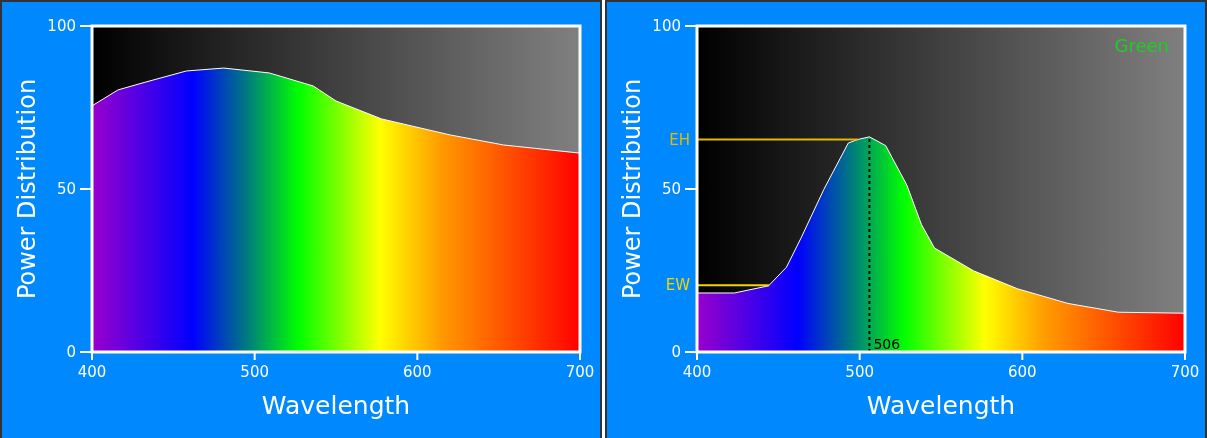 This screenshot has height=438, width=1207. What do you see at coordinates (678, 285) in the screenshot?
I see `ref-line-label: EW` at bounding box center [678, 285].